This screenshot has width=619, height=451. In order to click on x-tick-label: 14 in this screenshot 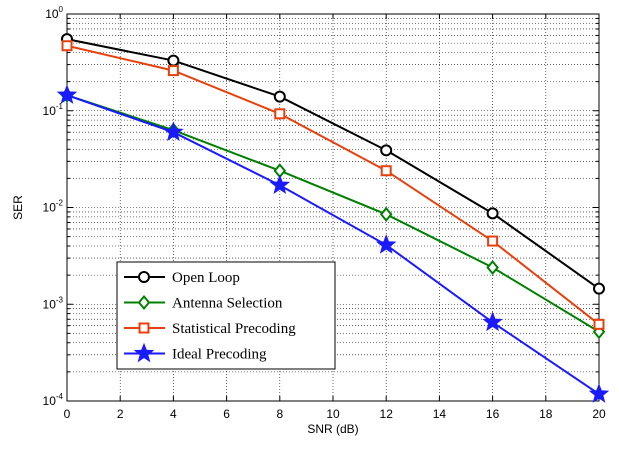, I will do `click(440, 414)`.